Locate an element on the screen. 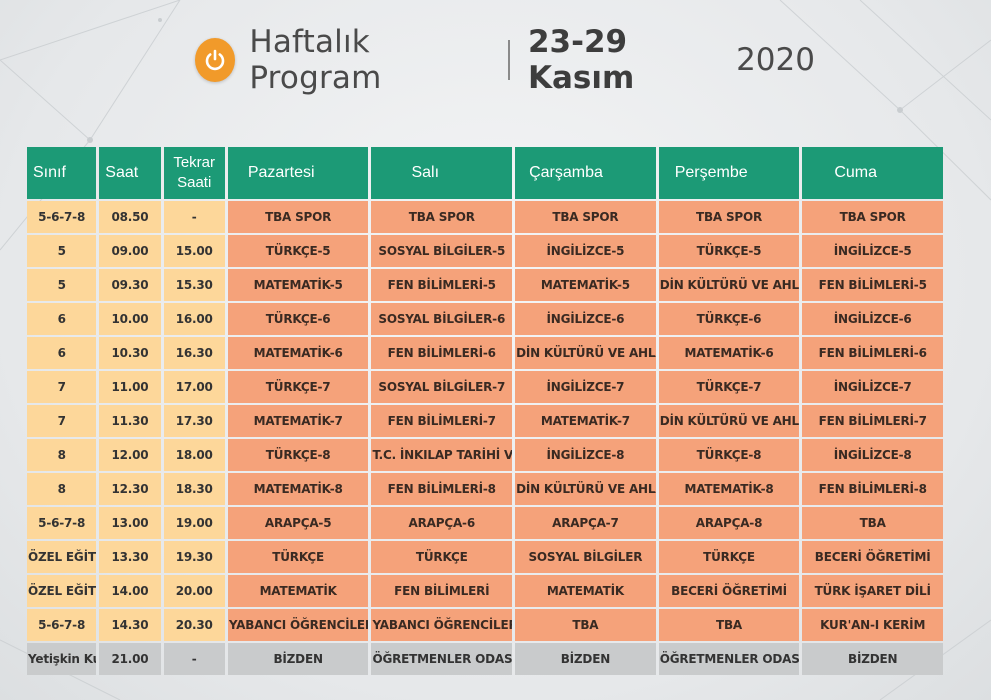 The width and height of the screenshot is (991, 700). saat-cell: 14.30 is located at coordinates (130, 625).